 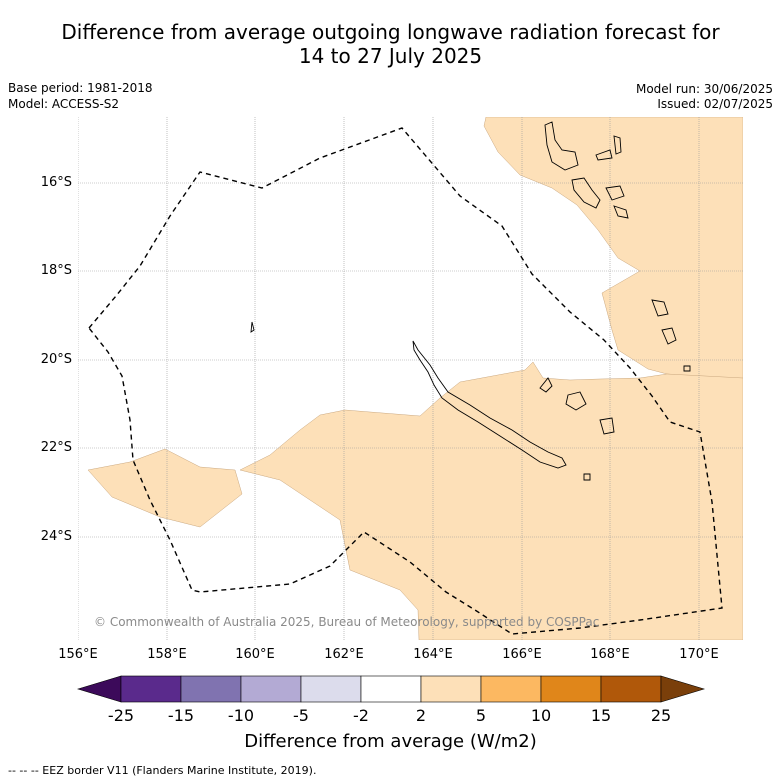 What do you see at coordinates (610, 654) in the screenshot?
I see `x-tick-label: 168°E` at bounding box center [610, 654].